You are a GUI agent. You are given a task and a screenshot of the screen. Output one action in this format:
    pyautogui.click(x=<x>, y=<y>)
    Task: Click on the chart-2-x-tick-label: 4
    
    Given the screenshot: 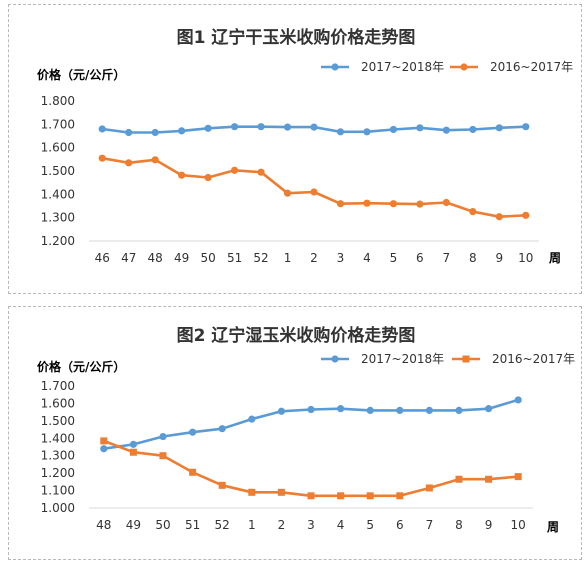 What is the action you would take?
    pyautogui.click(x=341, y=525)
    